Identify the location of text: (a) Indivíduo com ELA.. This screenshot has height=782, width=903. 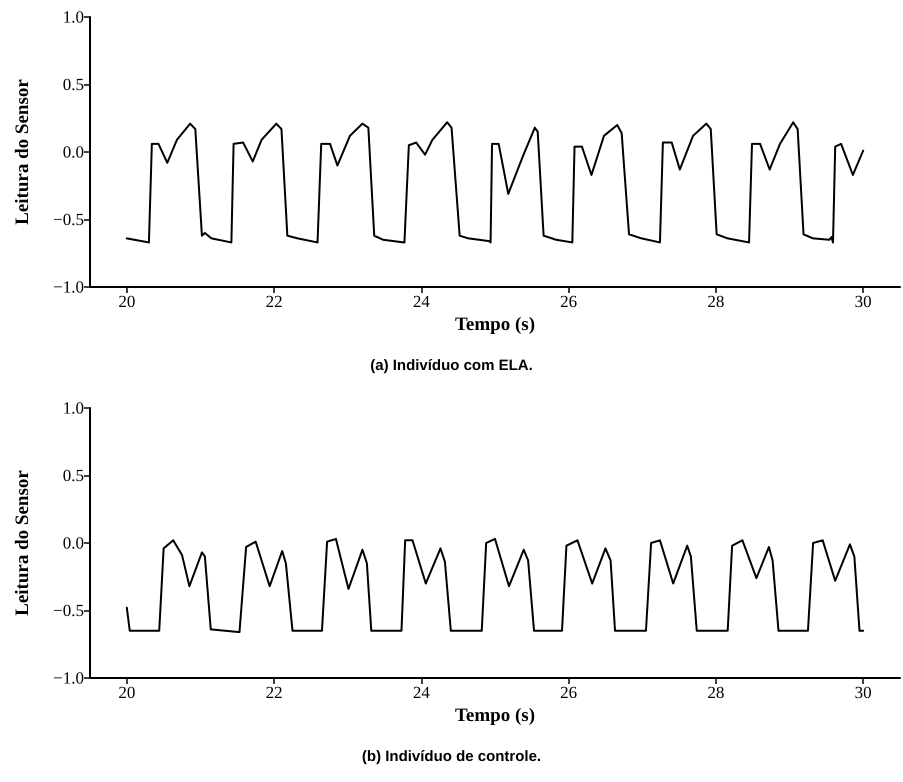
(451, 365).